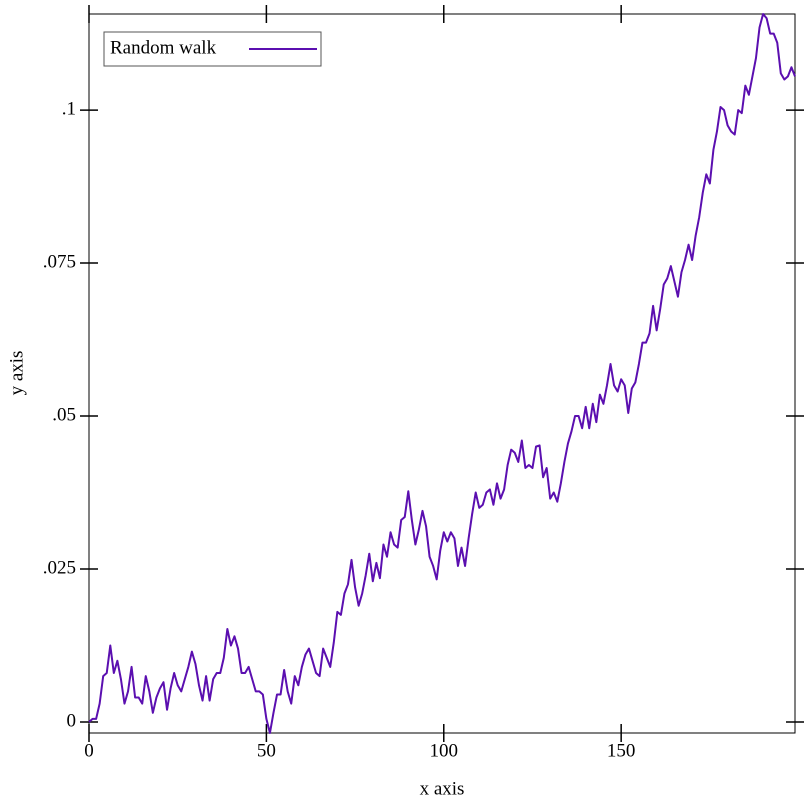 The height and width of the screenshot is (812, 812). Describe the element at coordinates (266, 750) in the screenshot. I see `x-tick-label: 50` at that location.